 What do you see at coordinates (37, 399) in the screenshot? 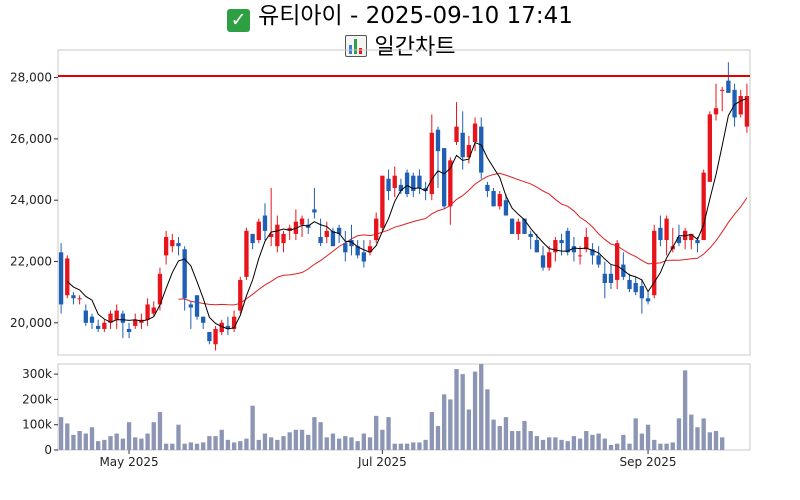
I see `volume-ytick-label: 200k` at bounding box center [37, 399].